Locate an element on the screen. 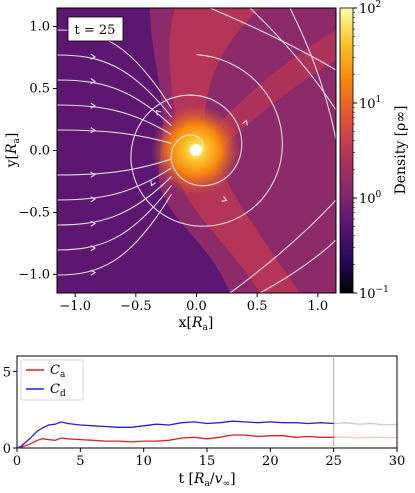  y-tick-label: 0 is located at coordinates (7, 449).